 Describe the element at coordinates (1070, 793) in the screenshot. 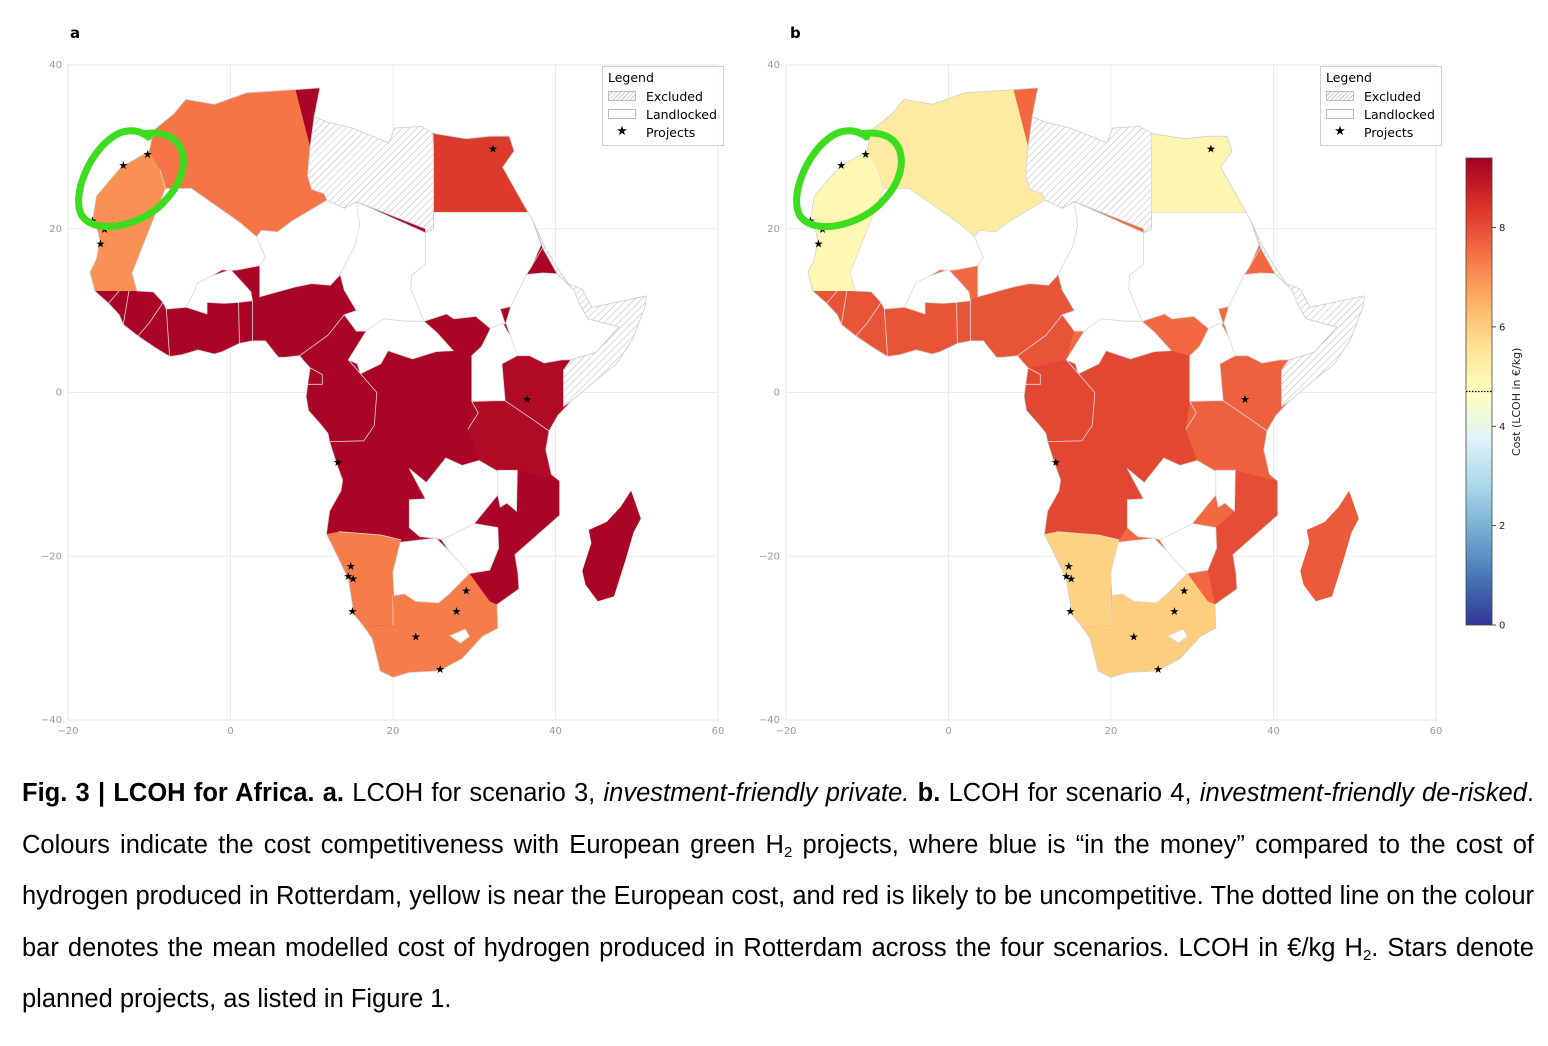

I see `caption-b-text: LCOH for scenario 4,` at that location.